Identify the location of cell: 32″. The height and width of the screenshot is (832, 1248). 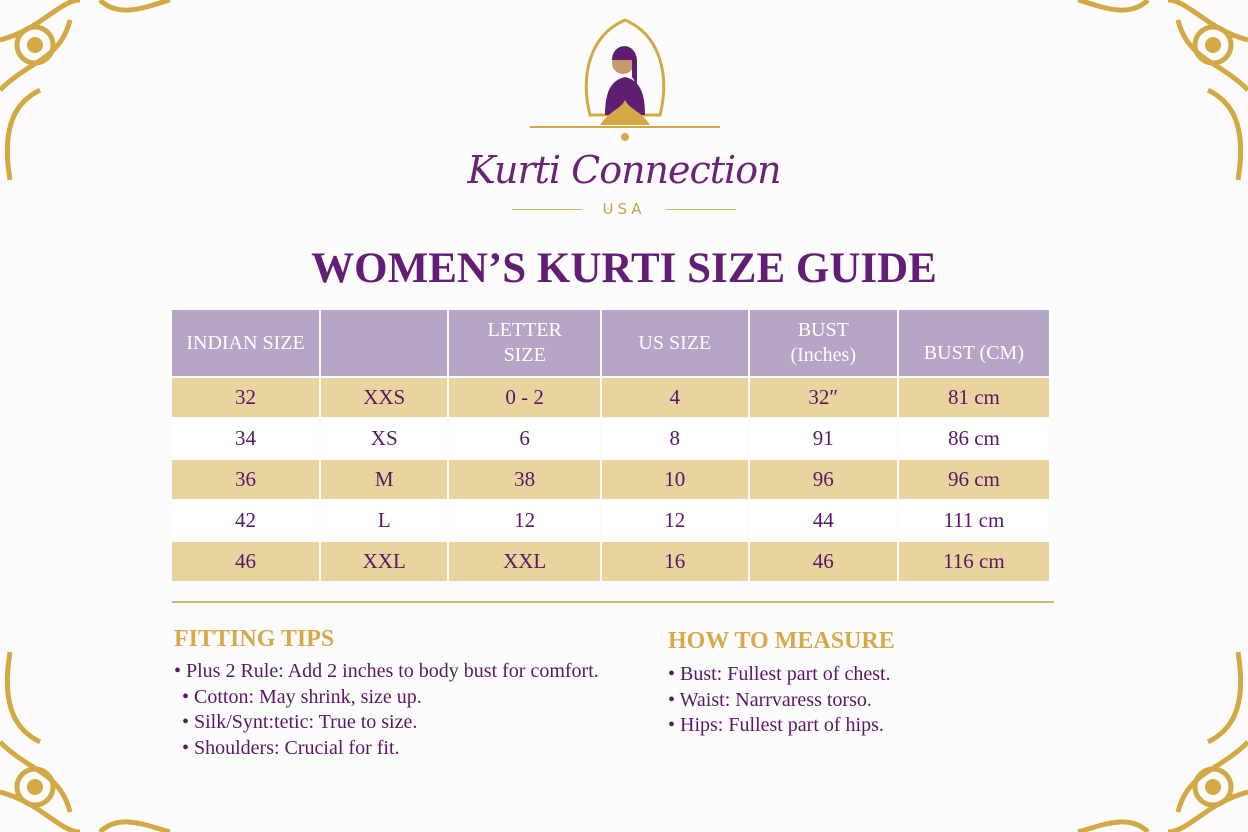
(823, 397).